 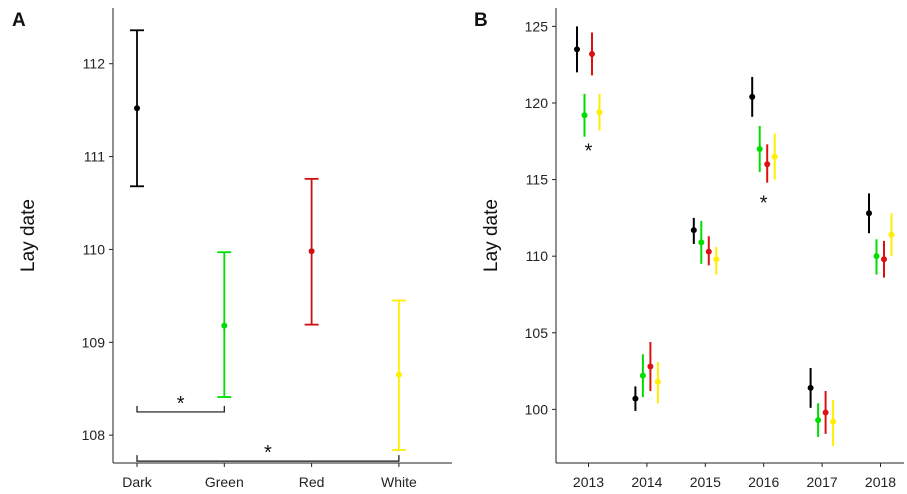 I want to click on panel-b-x-tick-label: 2014, so click(x=646, y=482).